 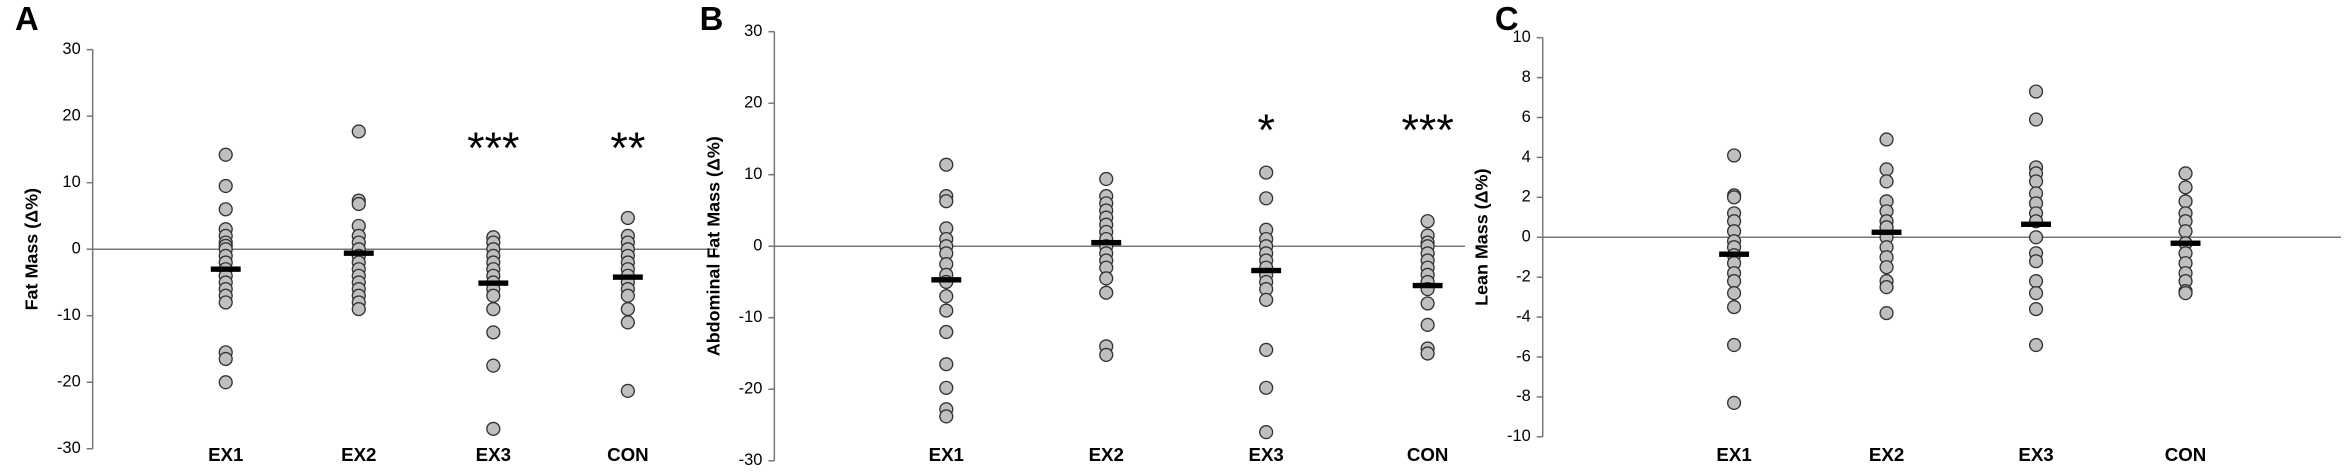 I want to click on y-tick-label: 20, so click(x=753, y=103).